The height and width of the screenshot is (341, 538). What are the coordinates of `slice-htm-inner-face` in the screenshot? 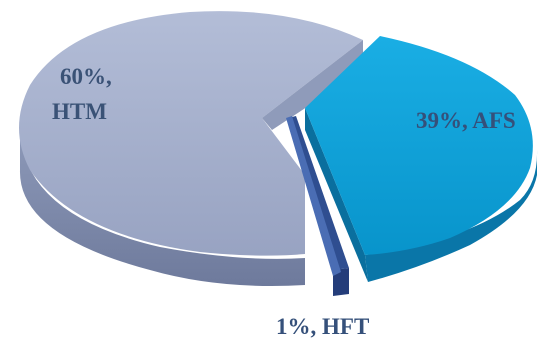 It's located at (312, 85).